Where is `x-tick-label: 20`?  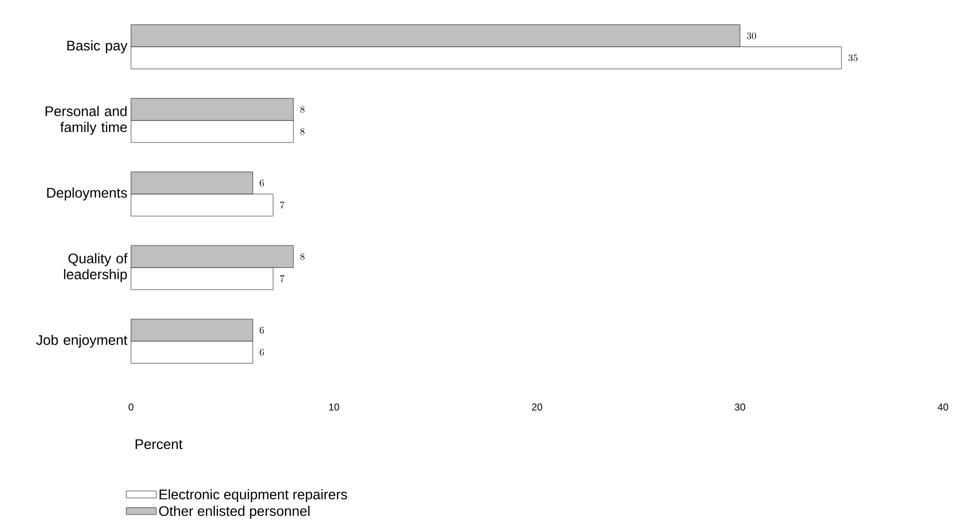 x-tick-label: 20 is located at coordinates (537, 407).